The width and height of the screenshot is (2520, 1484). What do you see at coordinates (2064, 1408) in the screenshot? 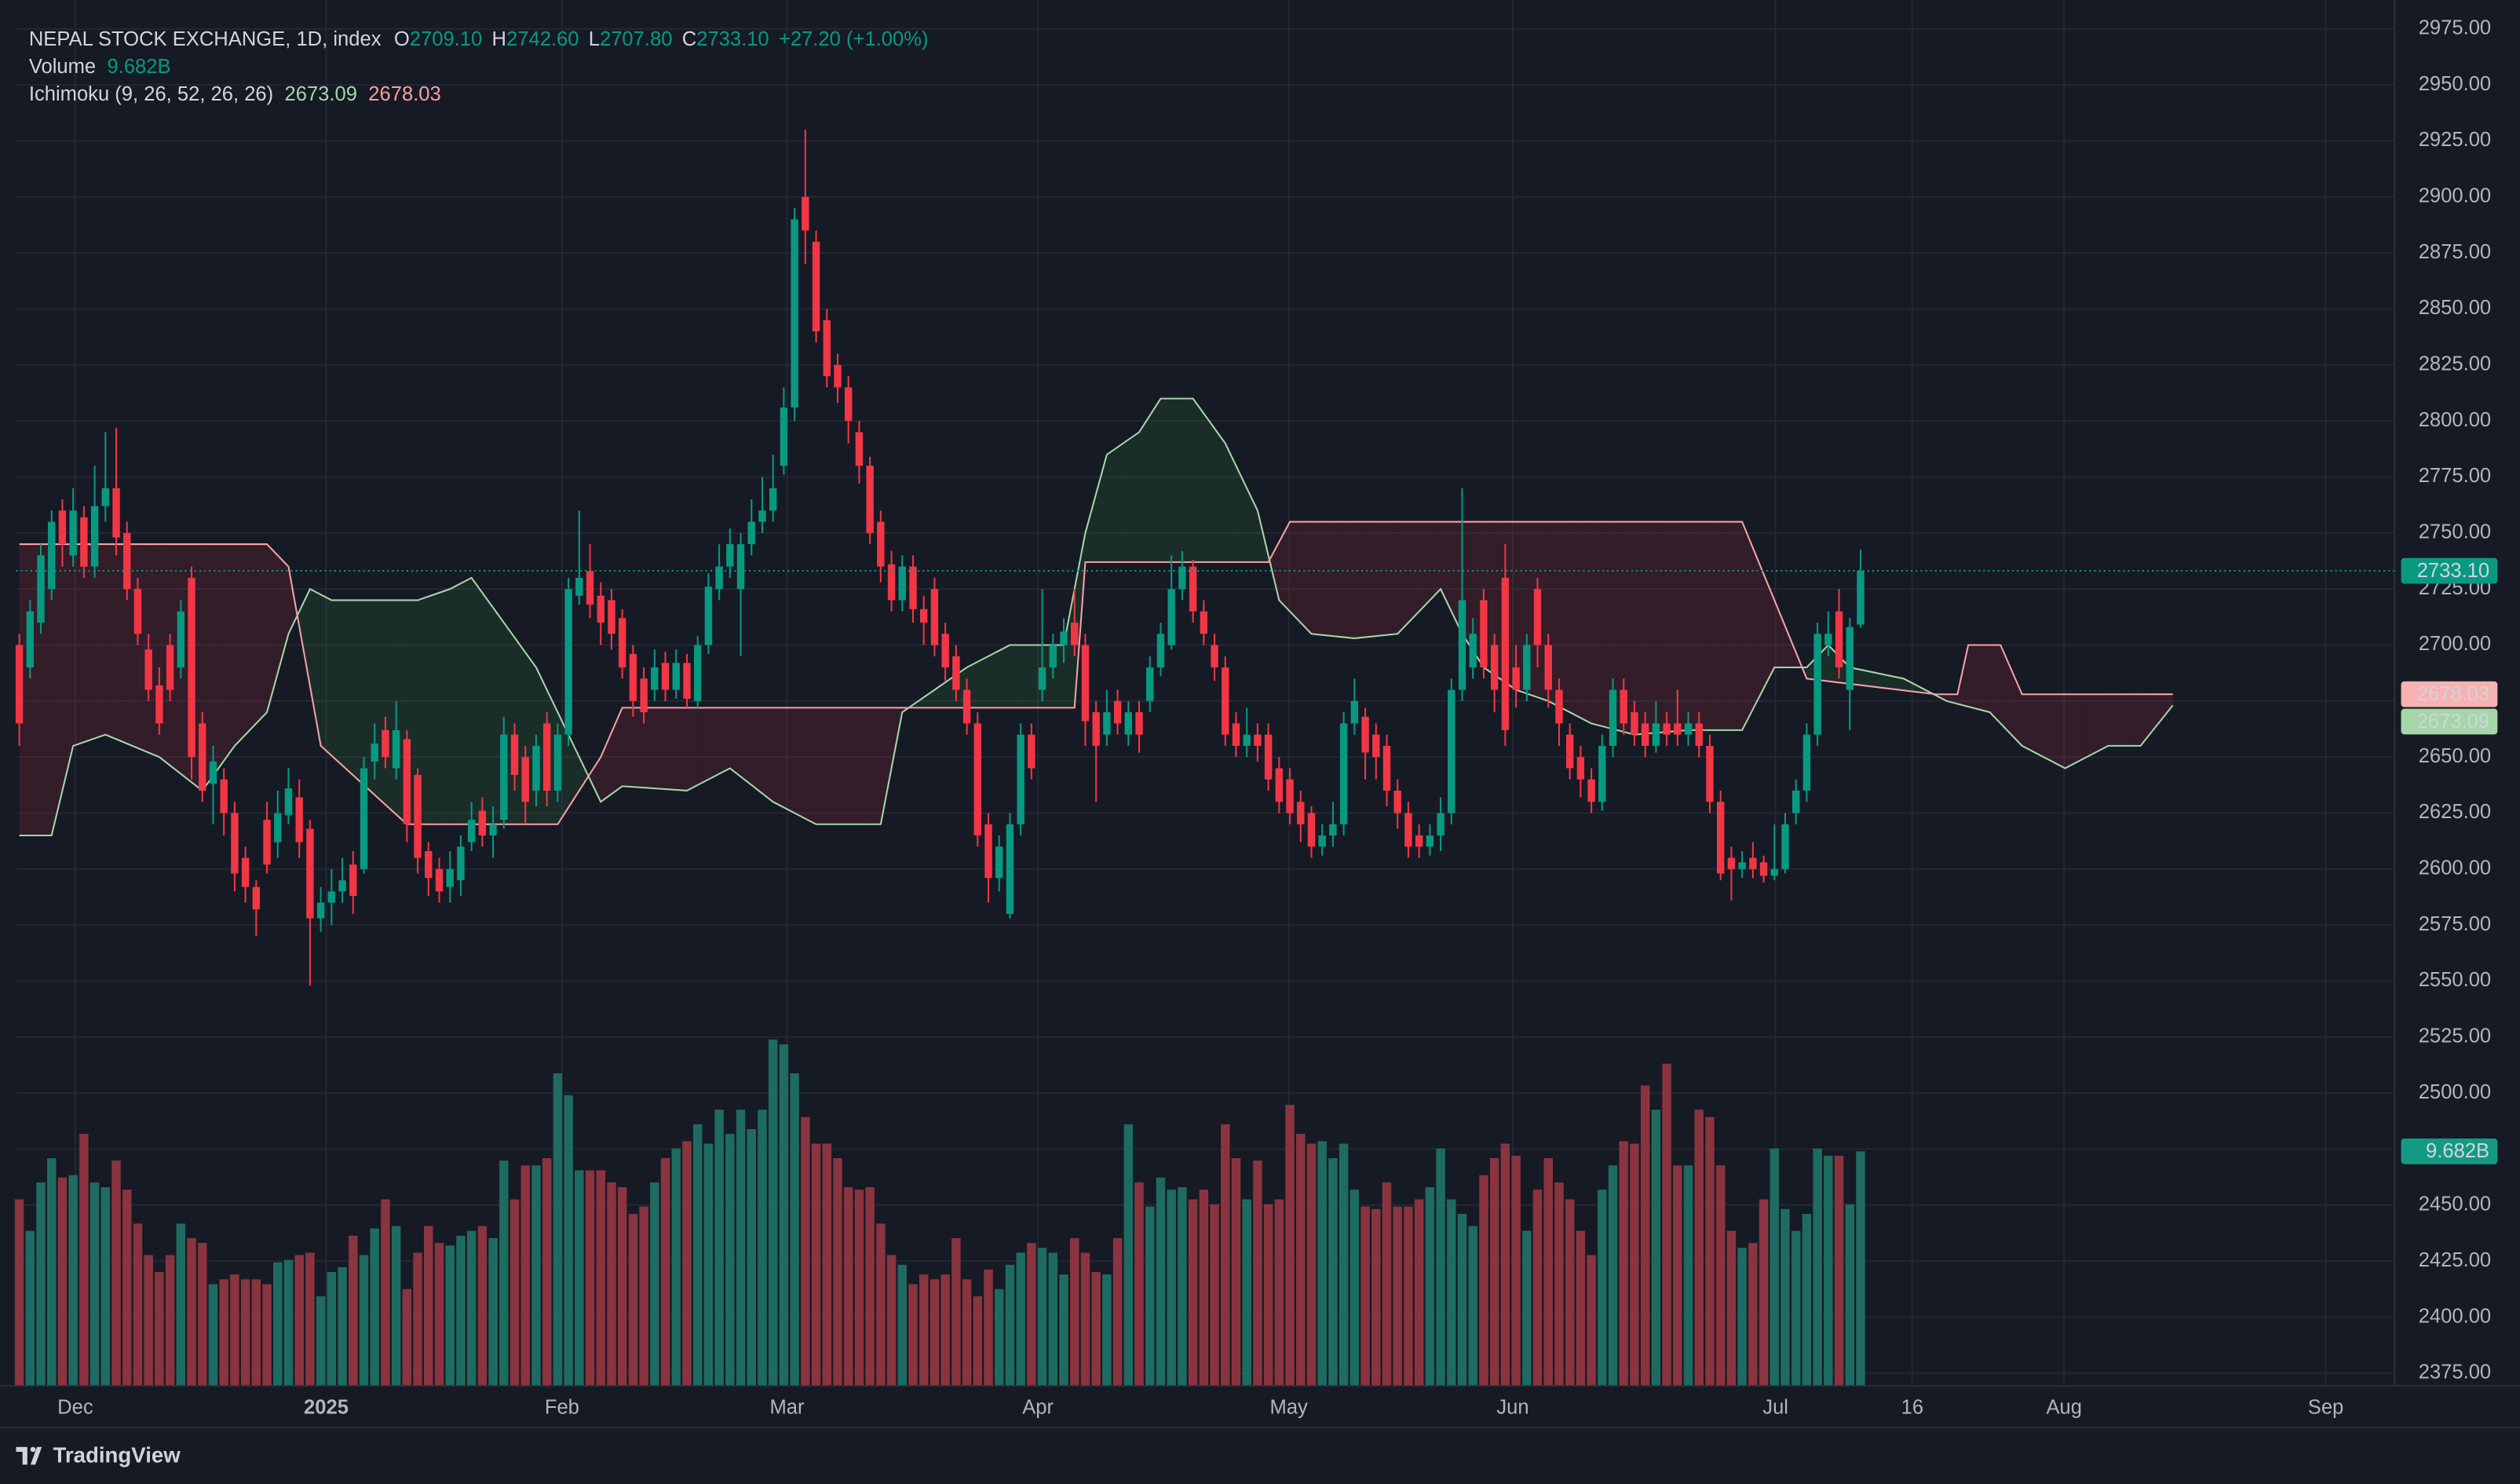
I see `x-tick-label: Aug` at bounding box center [2064, 1408].